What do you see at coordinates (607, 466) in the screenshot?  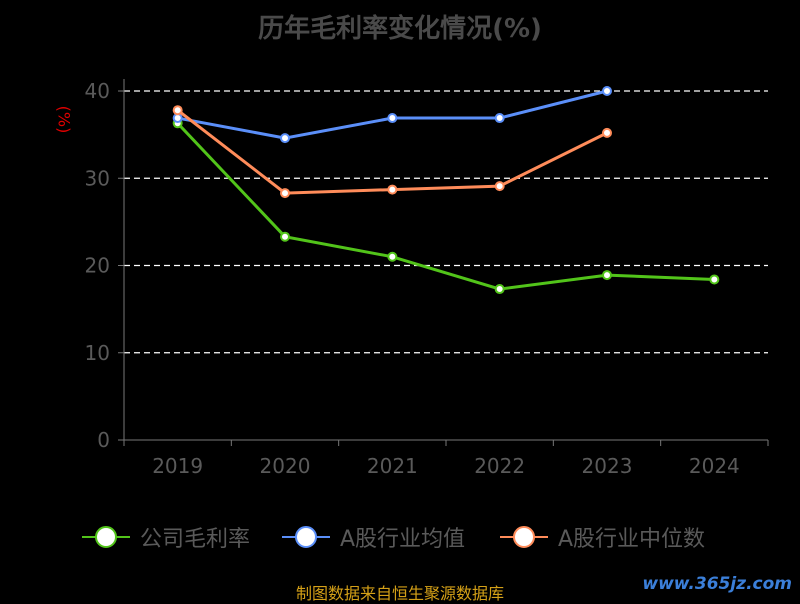 I see `x-tick-label: 2023` at bounding box center [607, 466].